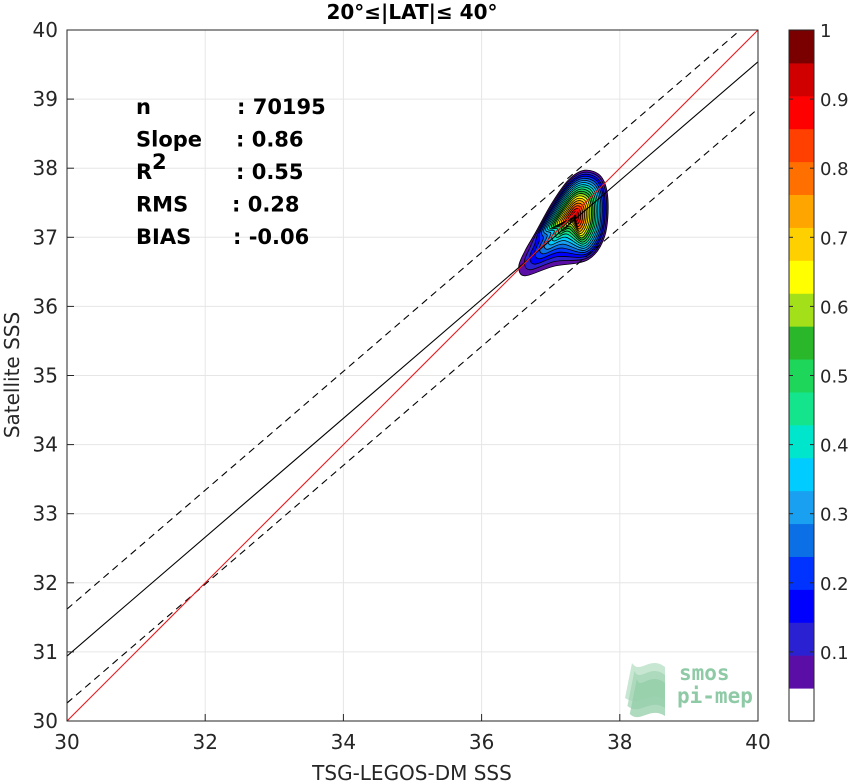 This screenshot has height=784, width=855. What do you see at coordinates (45, 168) in the screenshot?
I see `y-tick-label: 38` at bounding box center [45, 168].